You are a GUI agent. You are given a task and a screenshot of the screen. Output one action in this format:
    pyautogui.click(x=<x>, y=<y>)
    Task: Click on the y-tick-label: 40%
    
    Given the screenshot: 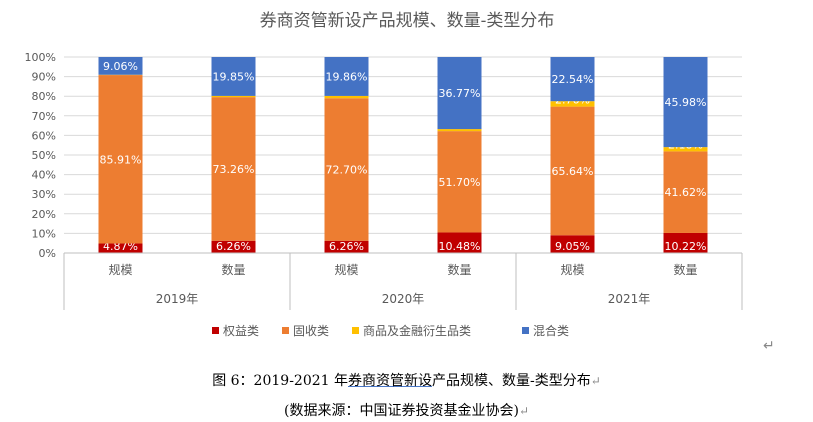 What is the action you would take?
    pyautogui.click(x=44, y=175)
    